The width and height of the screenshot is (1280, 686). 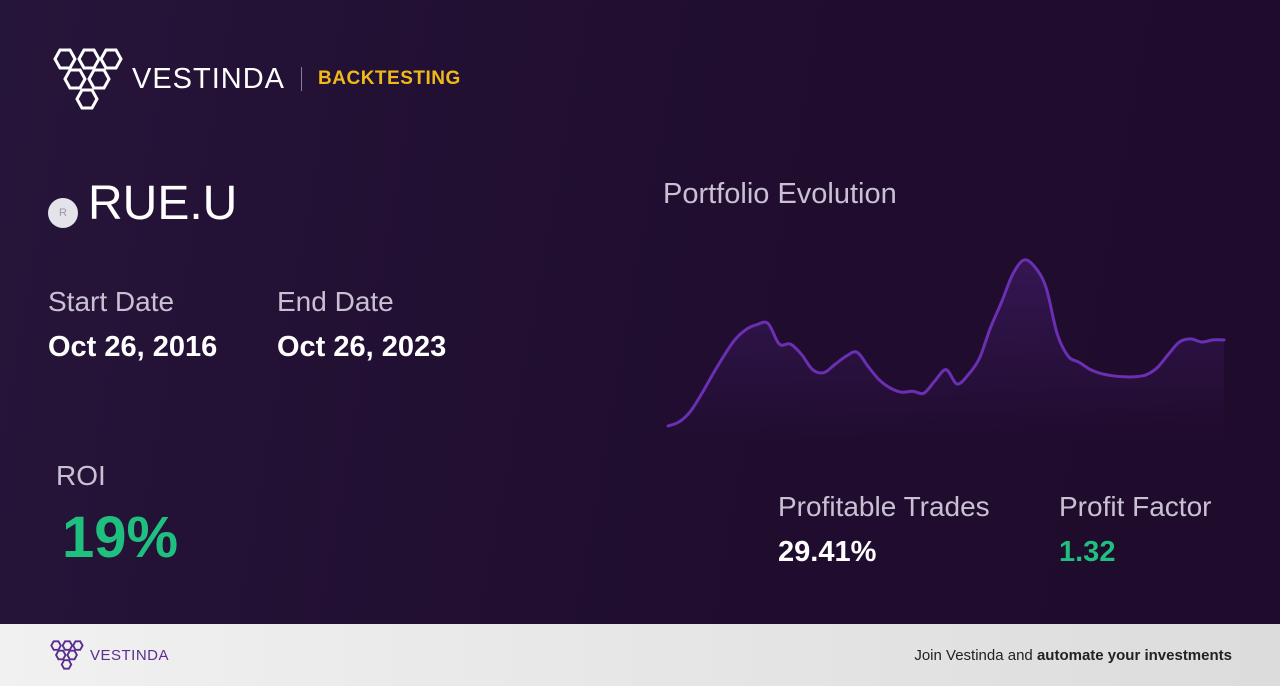 I want to click on chart-line, so click(x=946, y=343).